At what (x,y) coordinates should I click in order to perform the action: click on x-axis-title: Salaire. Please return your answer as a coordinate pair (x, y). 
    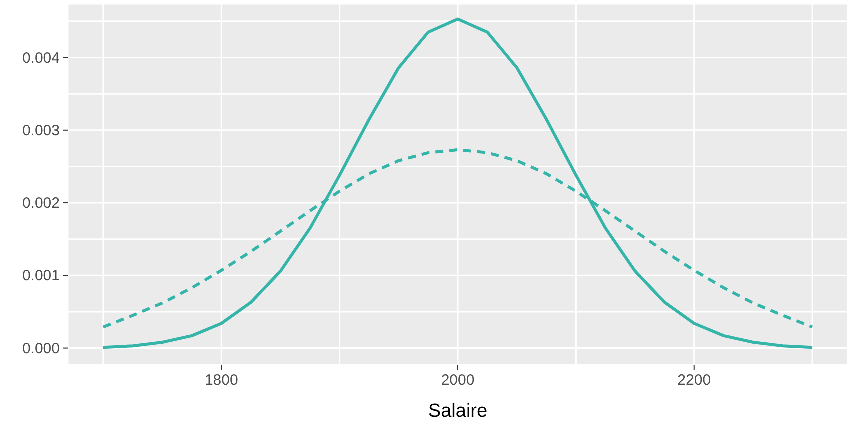
    Looking at the image, I should click on (458, 411).